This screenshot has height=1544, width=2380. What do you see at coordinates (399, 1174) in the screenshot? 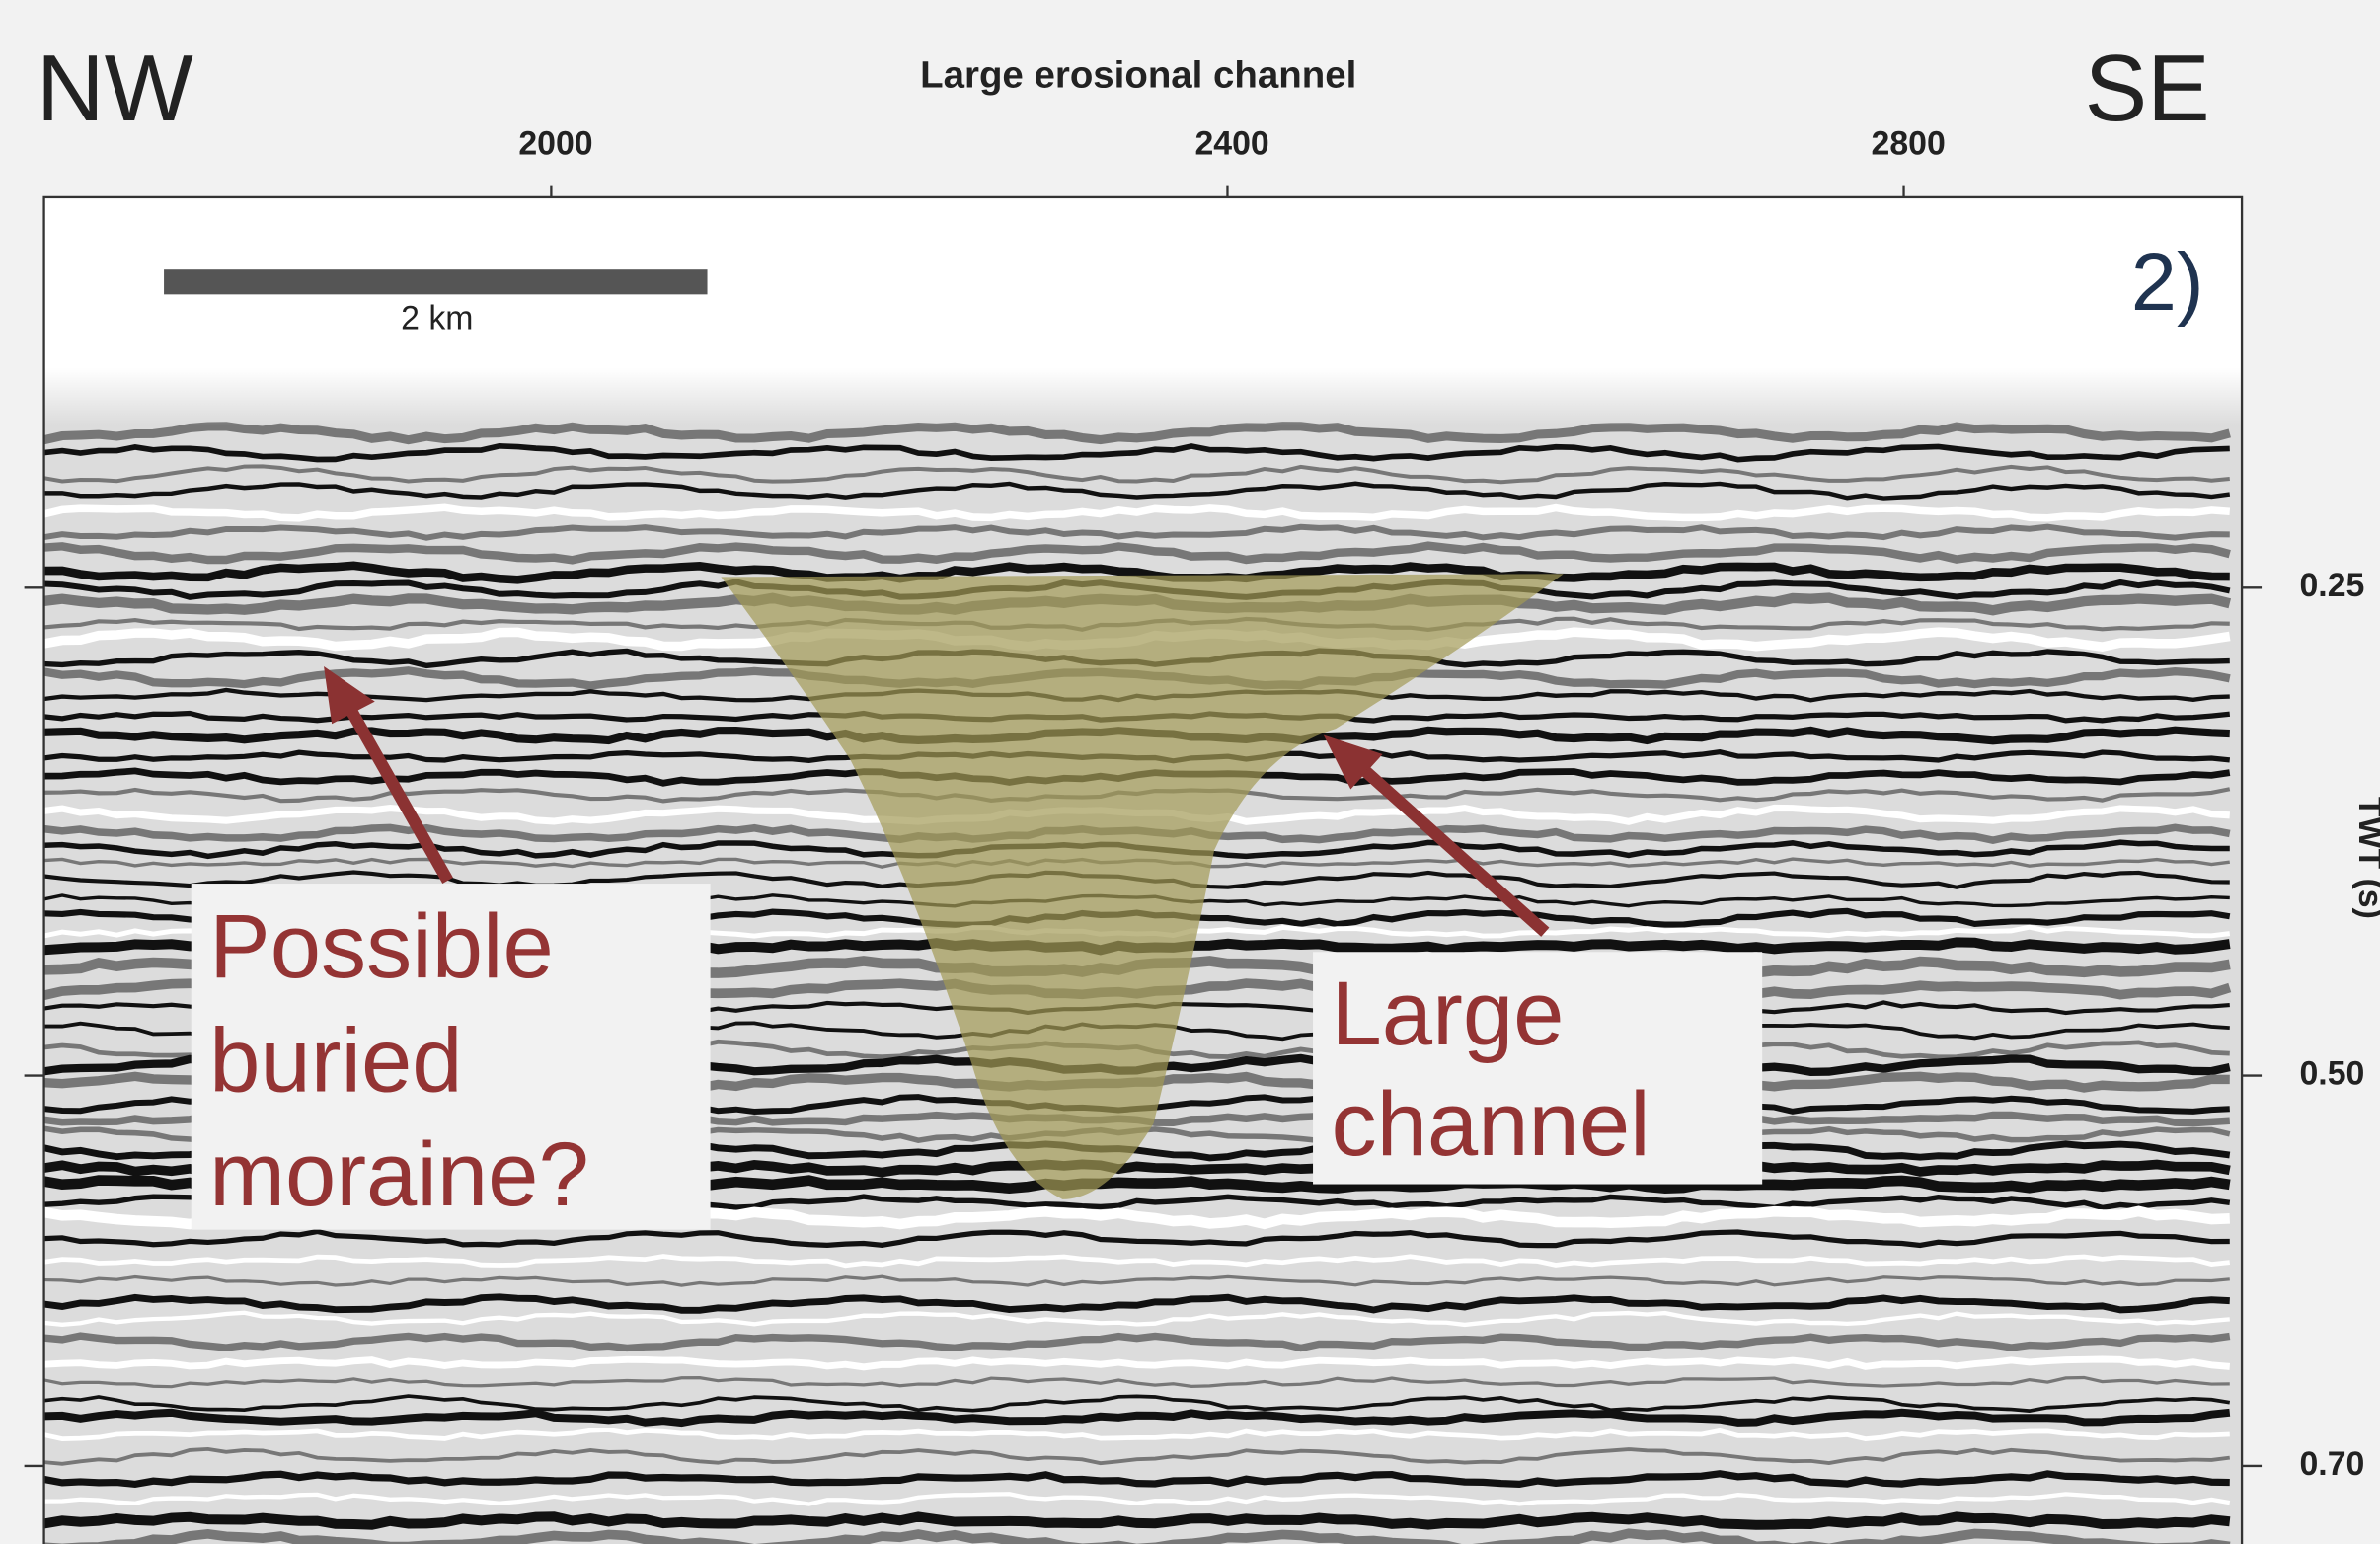
I see `annotation-text: moraine?` at bounding box center [399, 1174].